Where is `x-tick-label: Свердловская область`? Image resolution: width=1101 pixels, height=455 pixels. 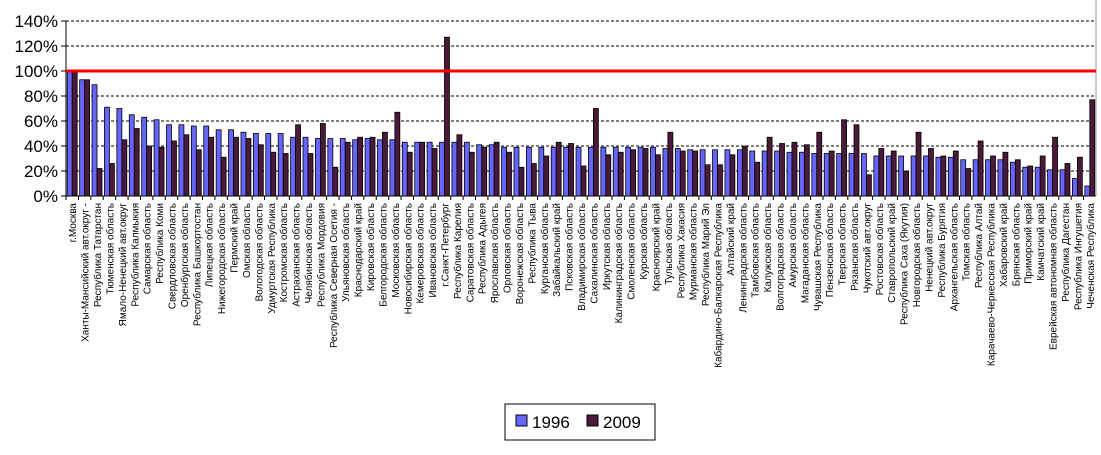 x-tick-label: Свердловская область is located at coordinates (172, 256).